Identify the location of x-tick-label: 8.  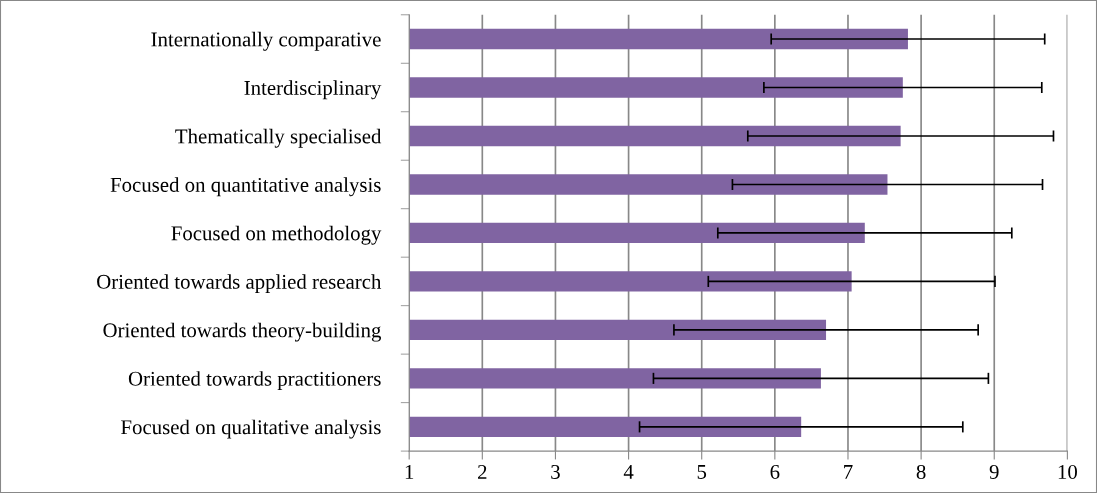
(921, 471).